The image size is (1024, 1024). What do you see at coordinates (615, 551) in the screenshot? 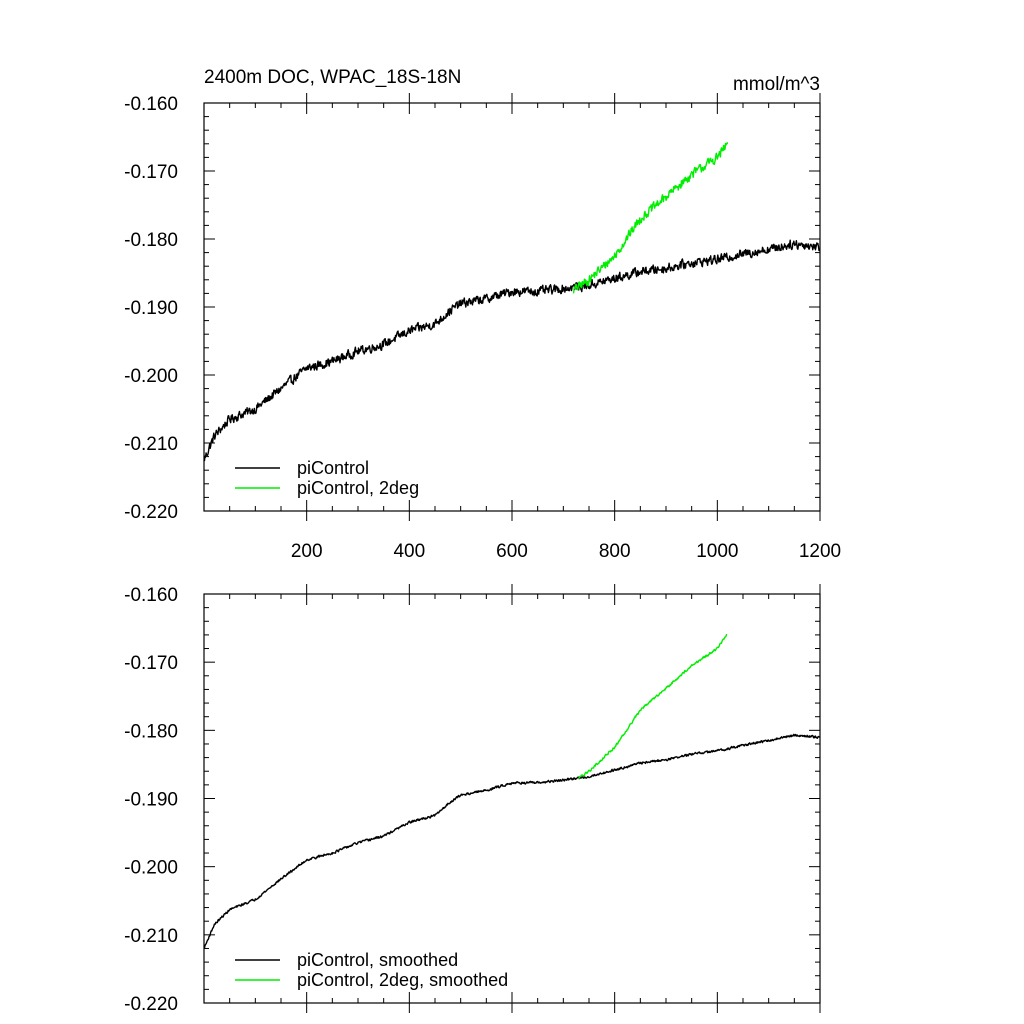
I see `x-tick-label: 800` at bounding box center [615, 551].